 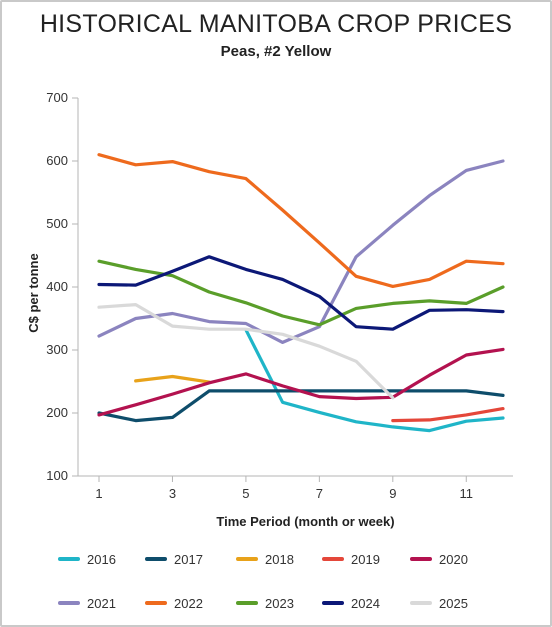 I want to click on y-tick-label: 700, so click(x=57, y=97).